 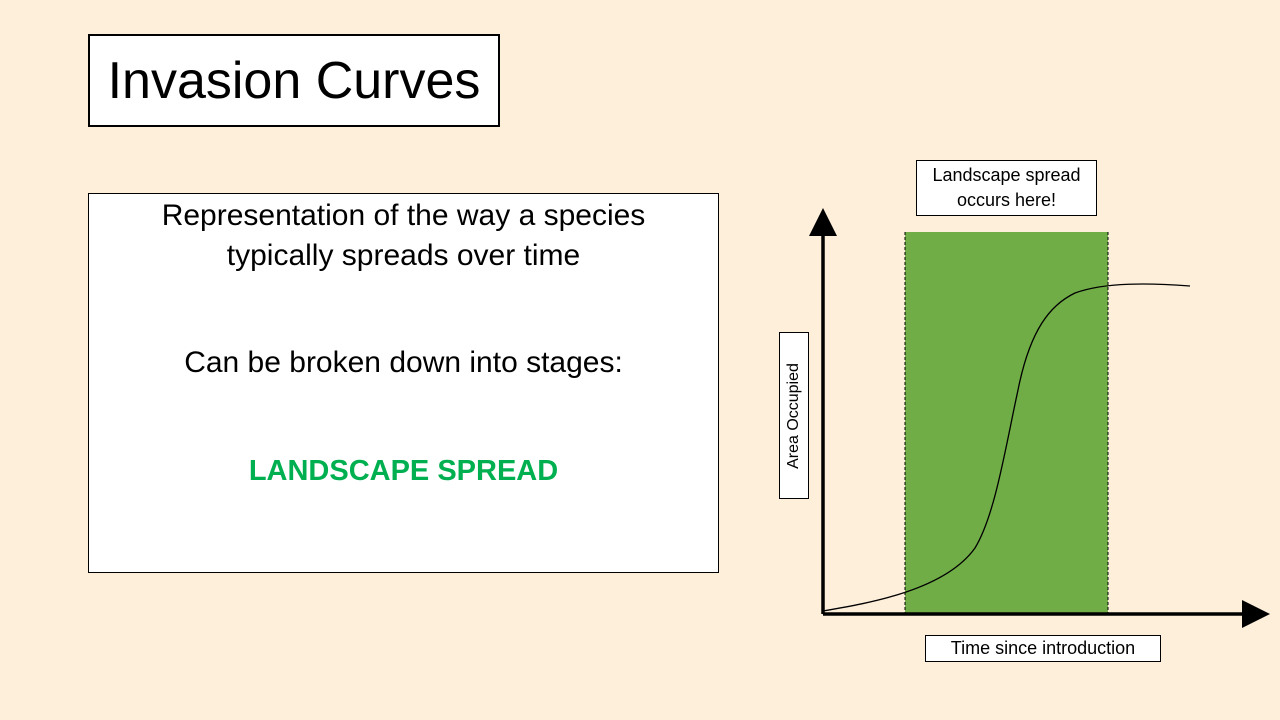 I want to click on stage-highlight: LANDSCAPE SPREAD, so click(x=403, y=471).